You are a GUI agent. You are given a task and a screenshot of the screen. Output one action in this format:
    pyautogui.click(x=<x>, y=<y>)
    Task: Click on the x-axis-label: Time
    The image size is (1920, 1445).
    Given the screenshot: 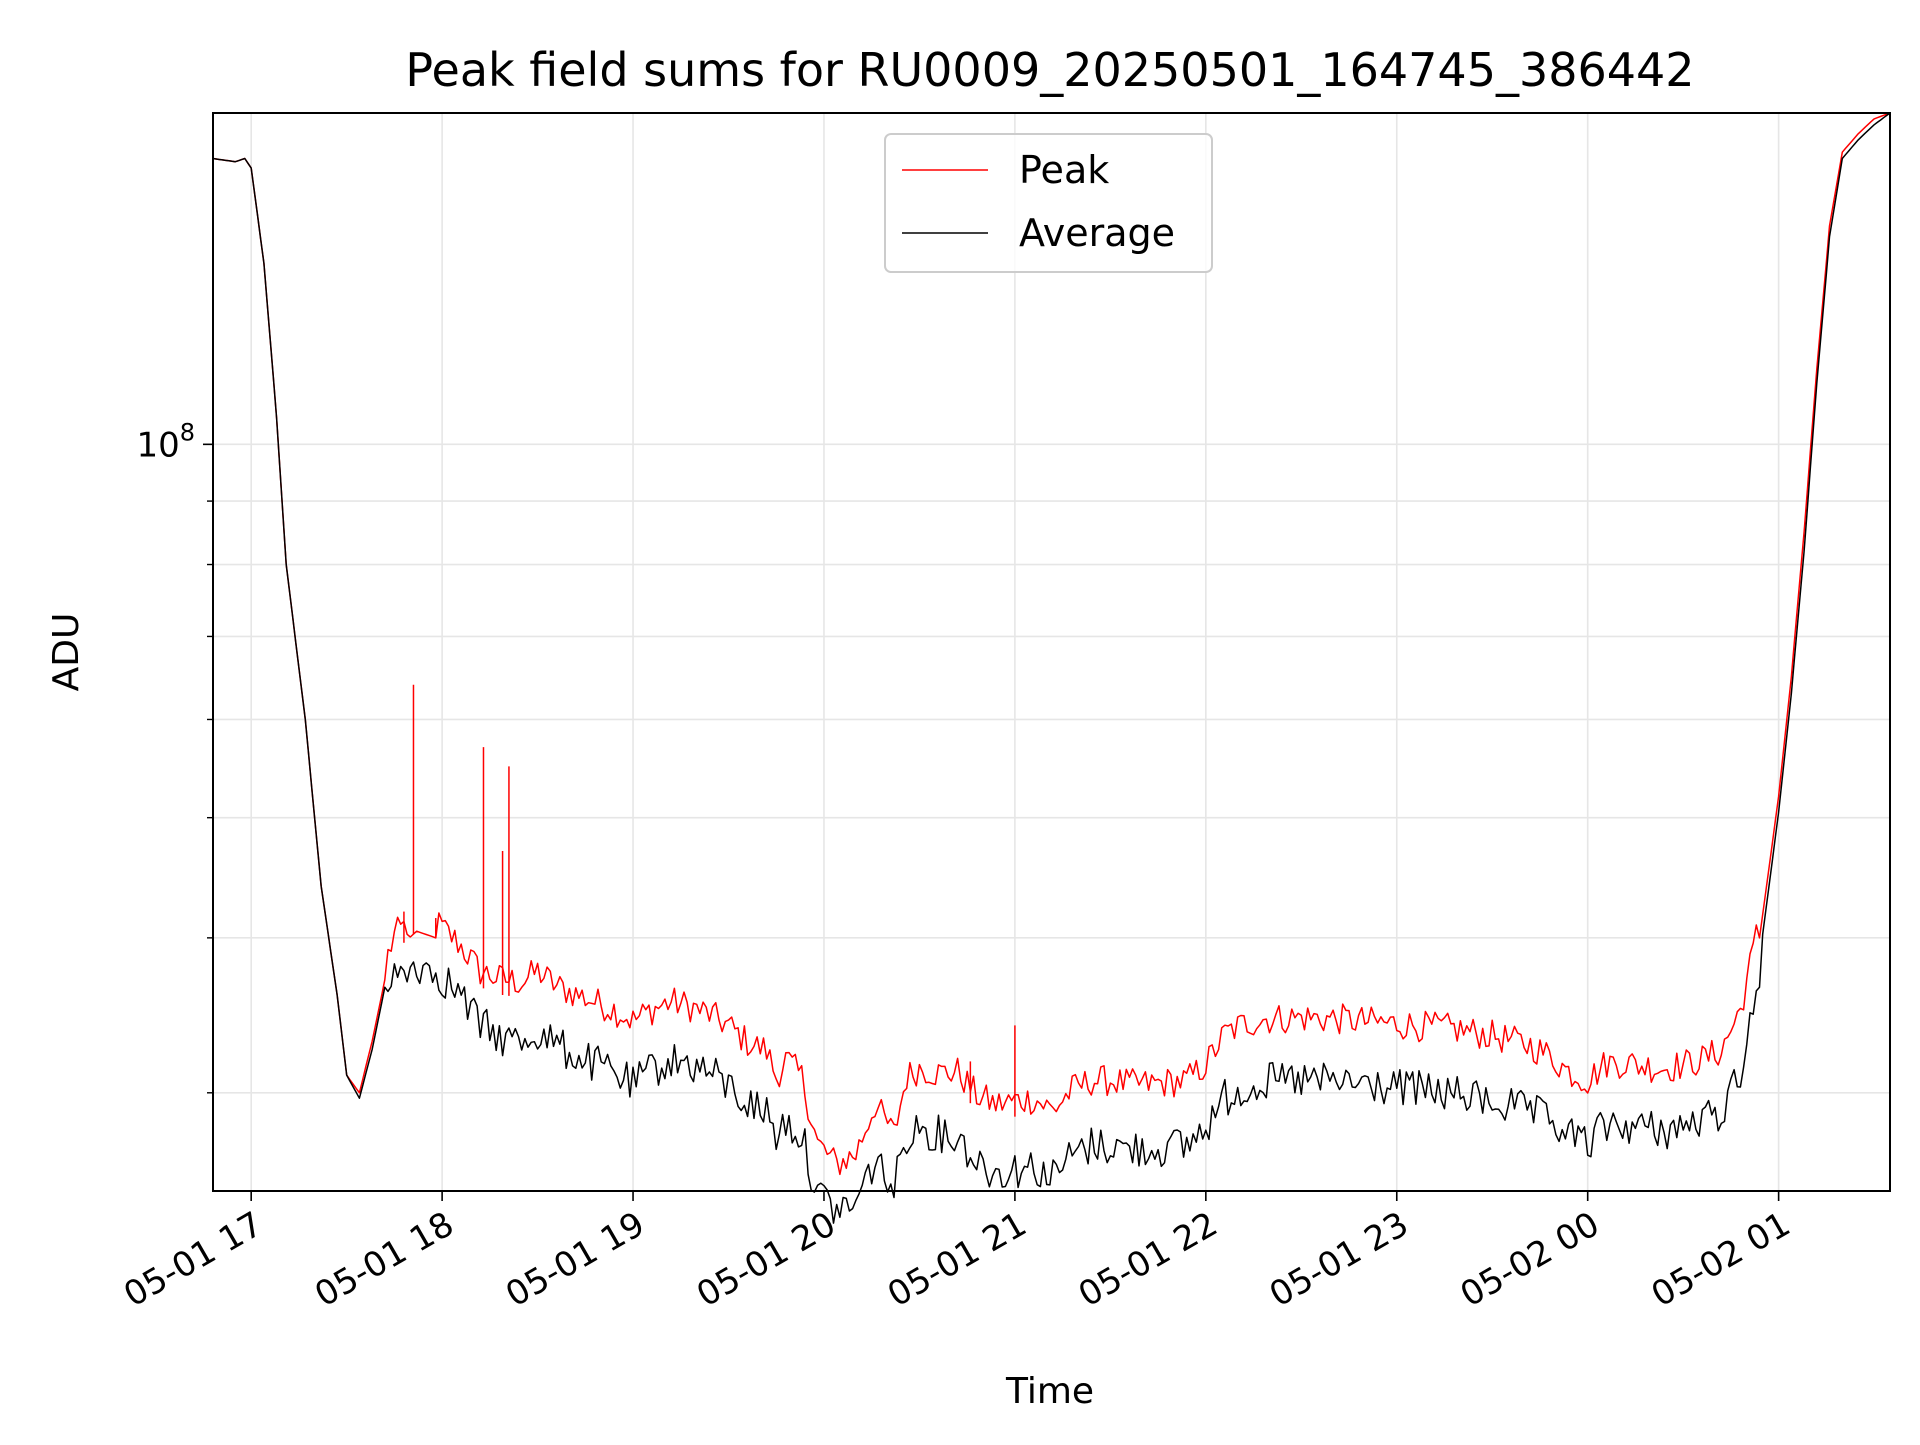 What is the action you would take?
    pyautogui.click(x=1049, y=1391)
    